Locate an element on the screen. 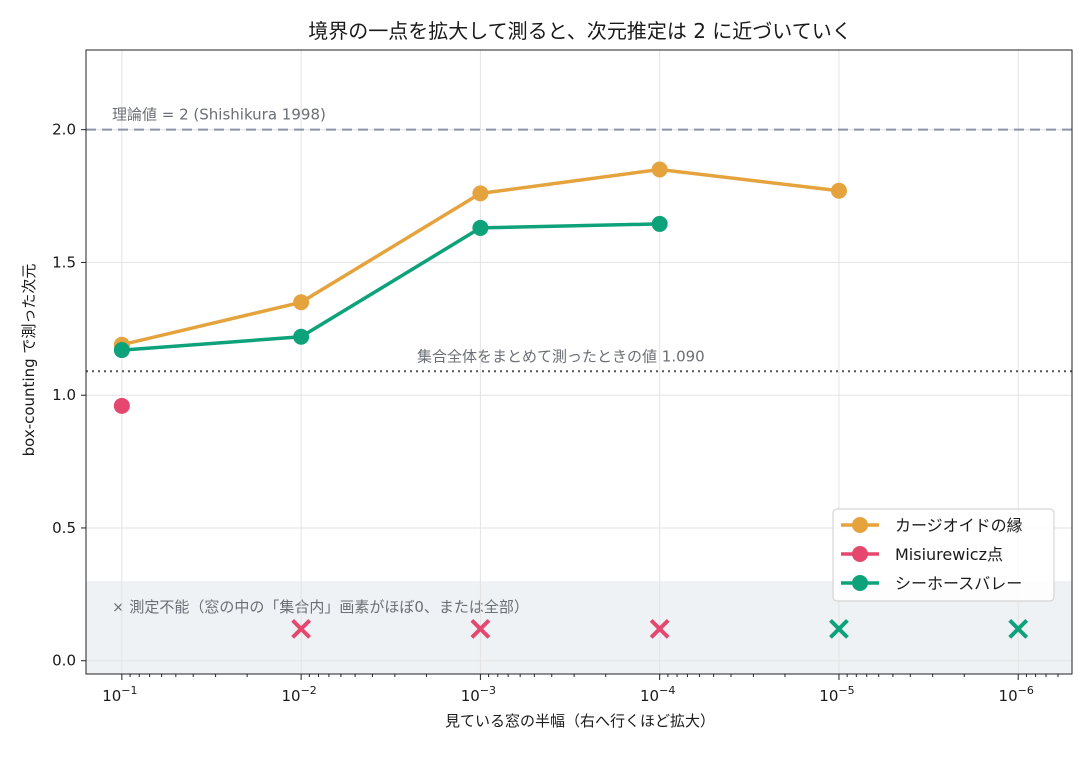  y-tick-label: 0.5 is located at coordinates (64, 528).